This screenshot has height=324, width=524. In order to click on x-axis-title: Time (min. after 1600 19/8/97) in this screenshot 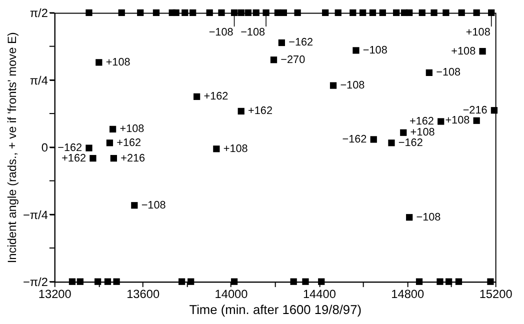, I will do `click(275, 309)`.